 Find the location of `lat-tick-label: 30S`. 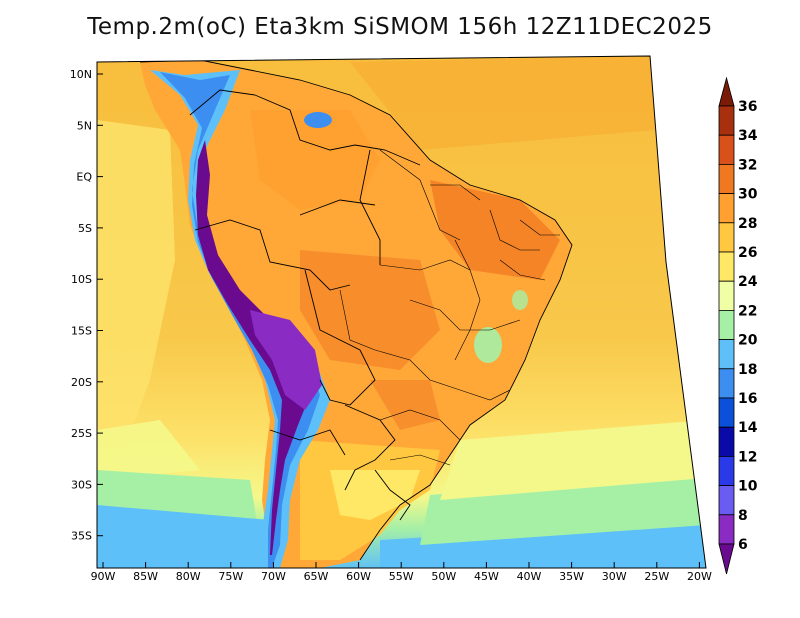

lat-tick-label: 30S is located at coordinates (81, 484).